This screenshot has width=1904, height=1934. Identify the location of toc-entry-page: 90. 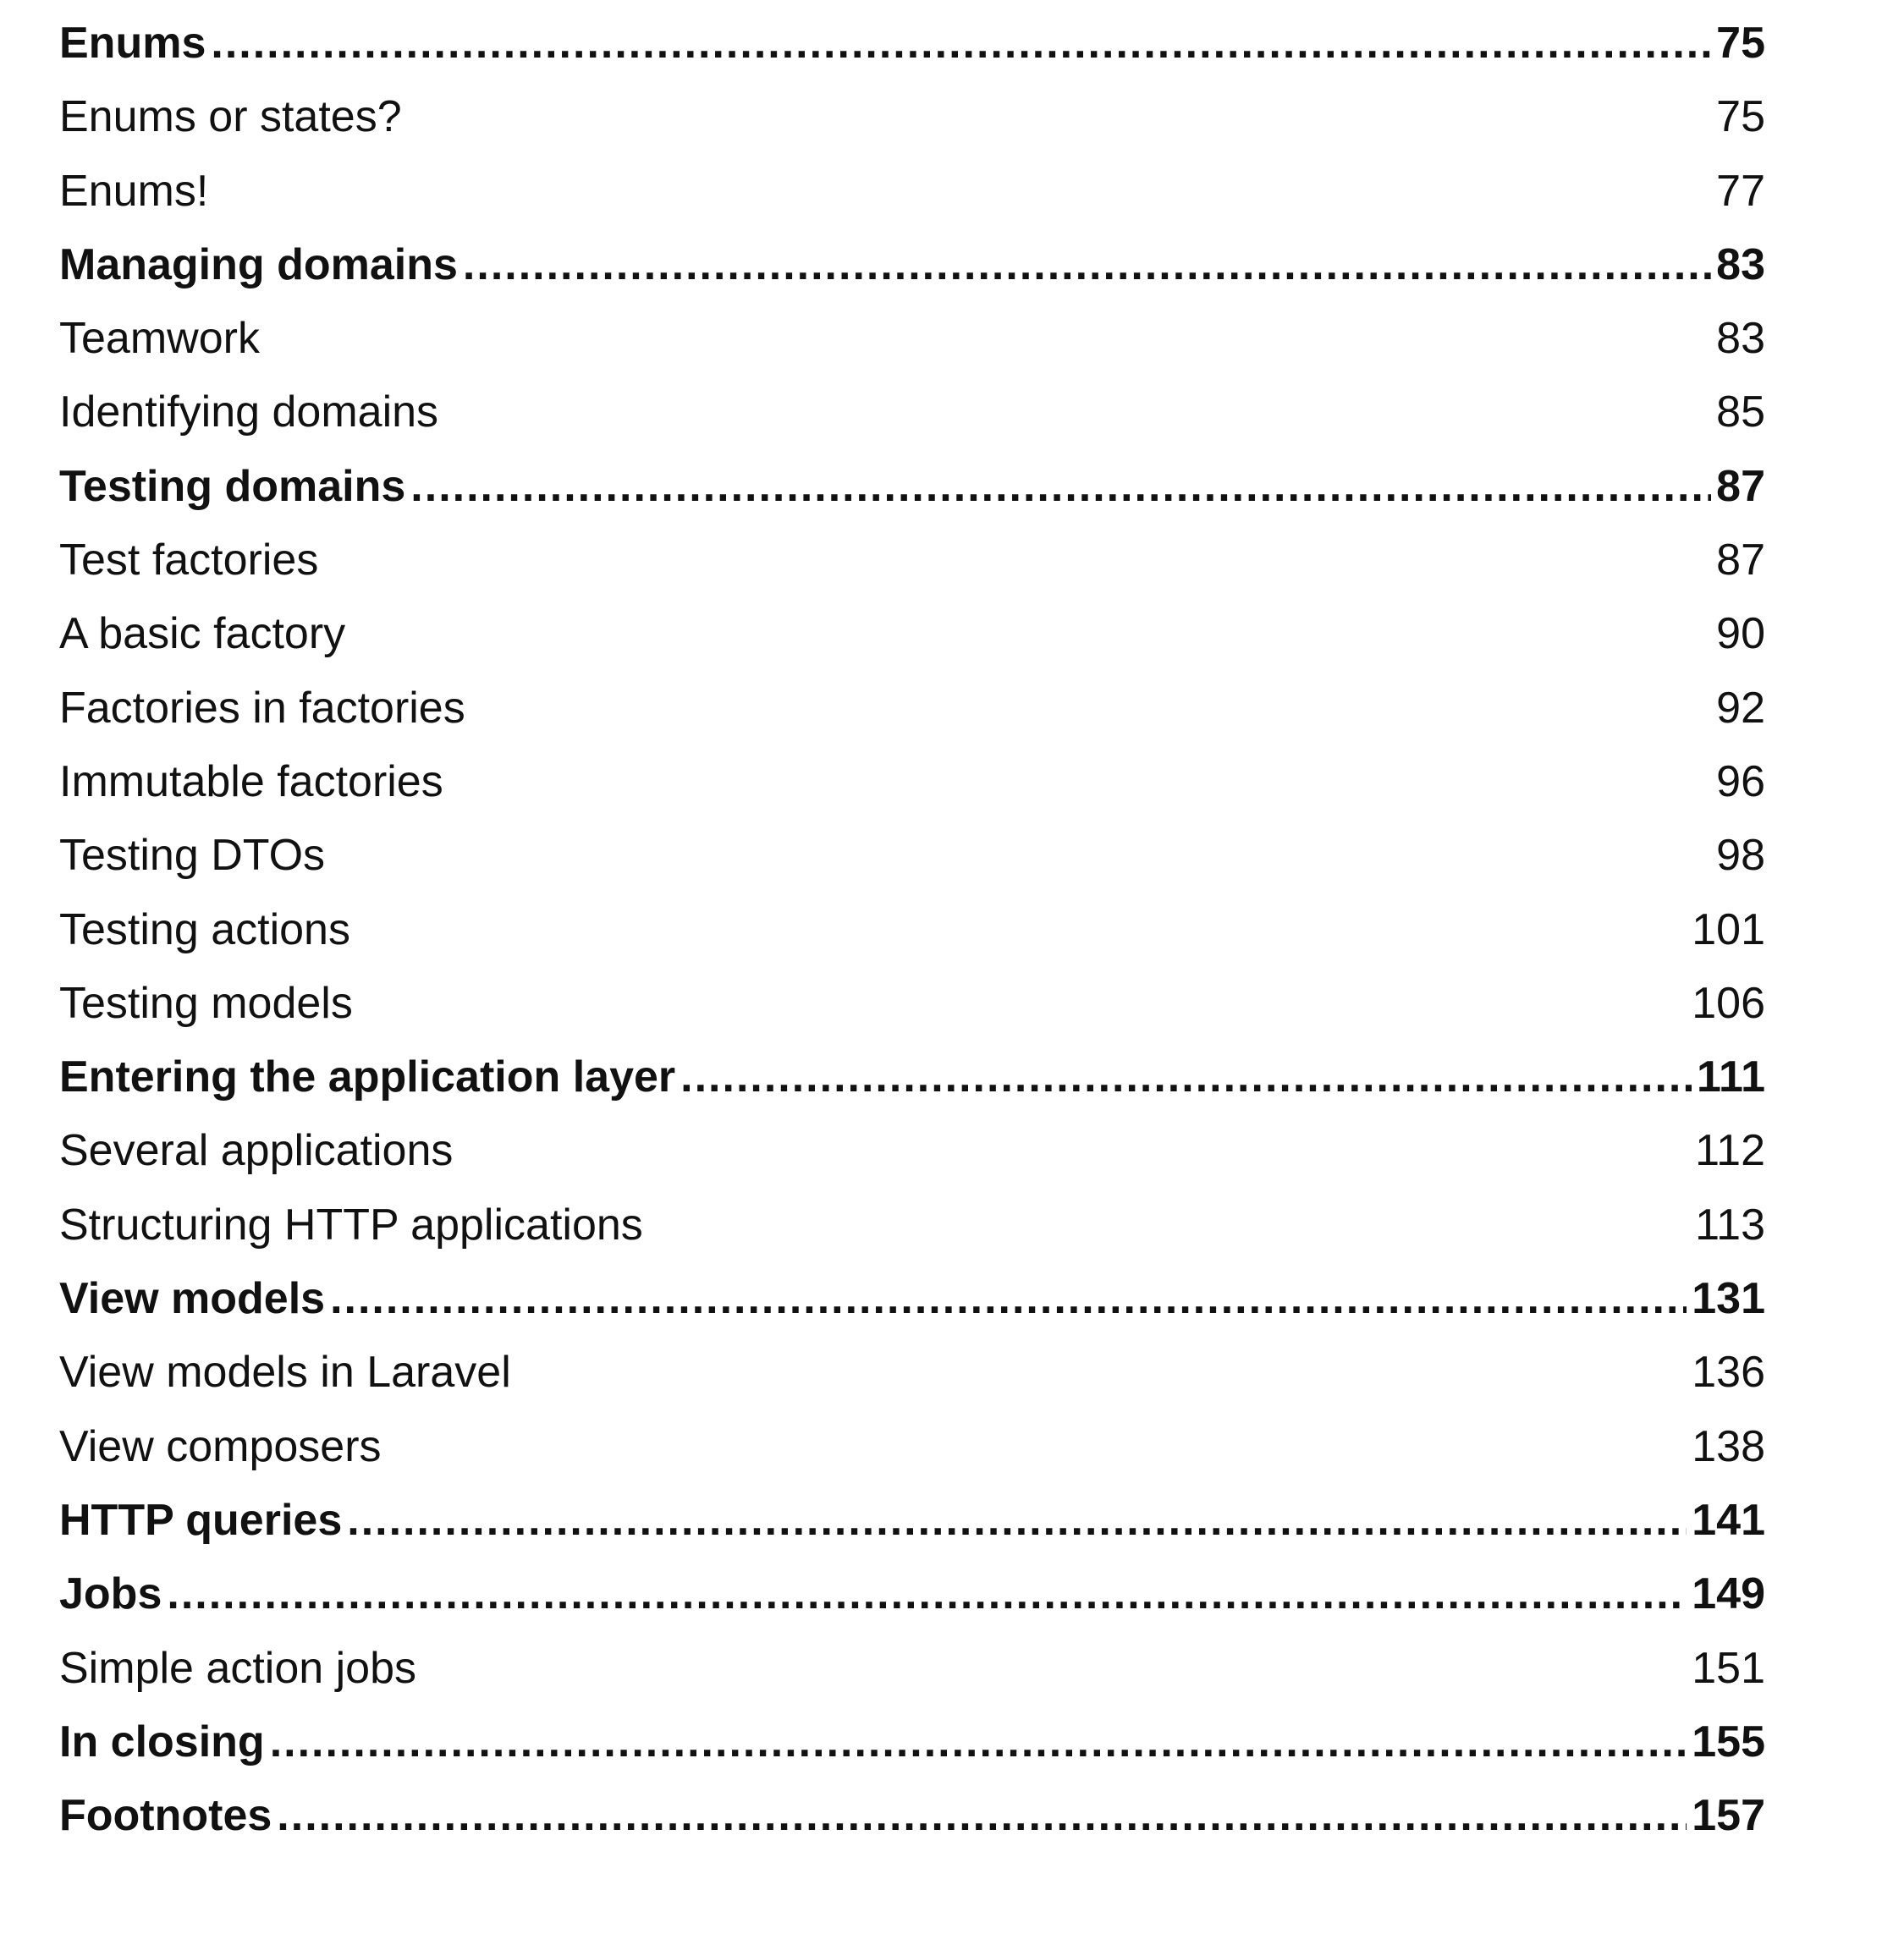
(1740, 634).